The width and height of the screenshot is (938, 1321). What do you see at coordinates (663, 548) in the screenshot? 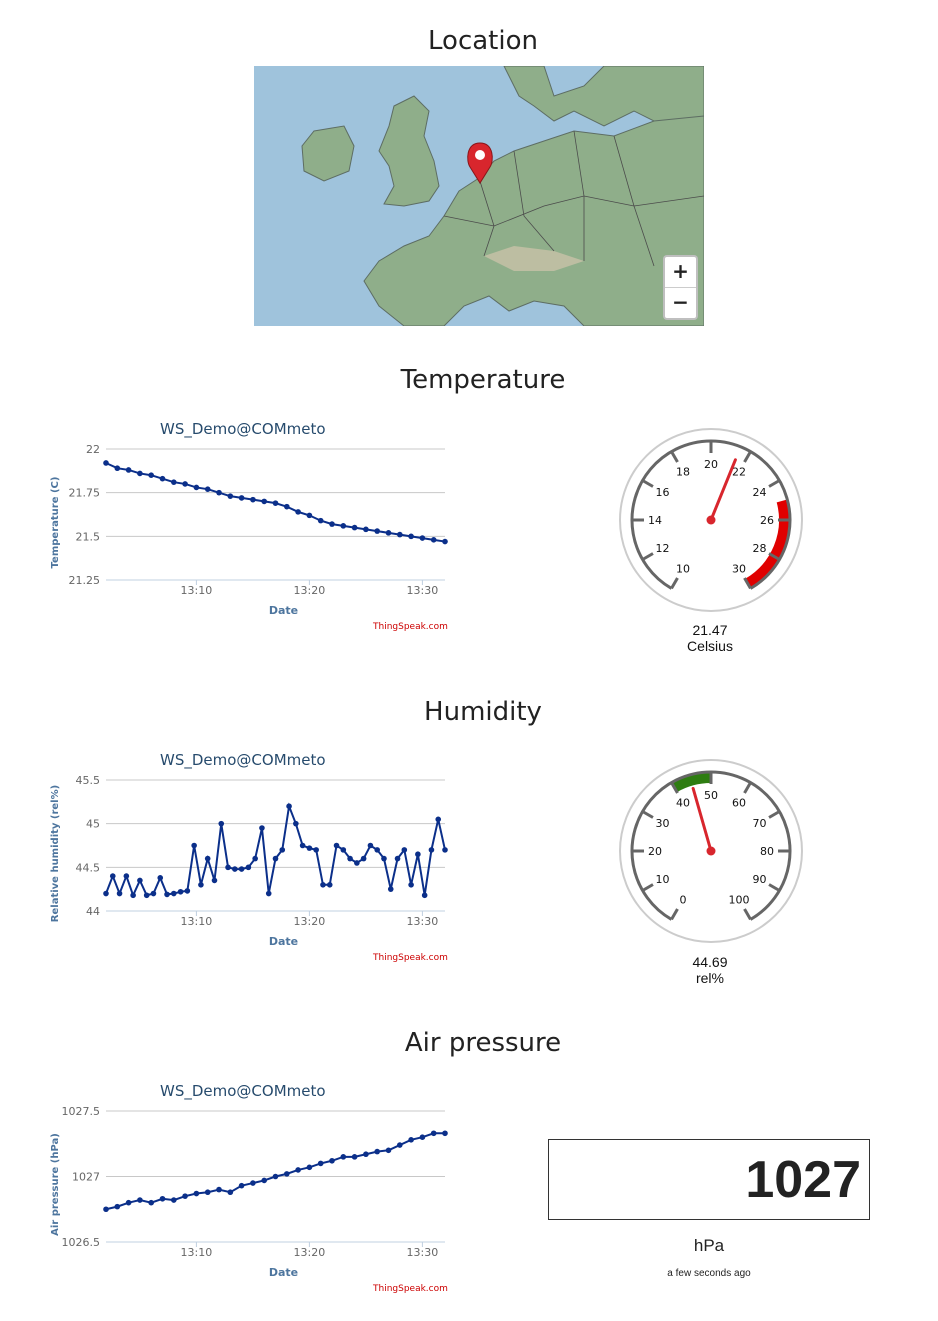
I see `gauge-tick-label: 12` at bounding box center [663, 548].